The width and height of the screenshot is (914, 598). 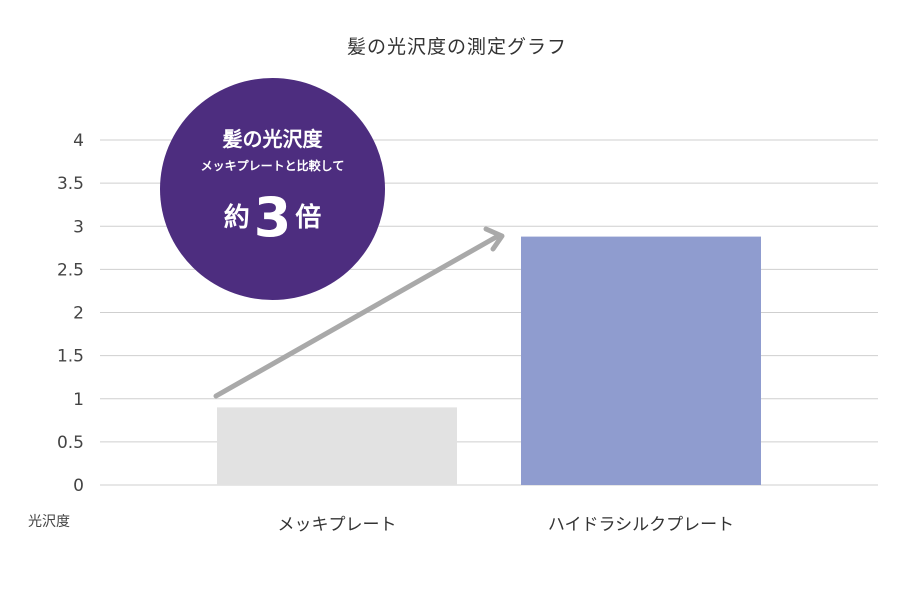 What do you see at coordinates (272, 139) in the screenshot?
I see `badge-line1: 髪の光沢度` at bounding box center [272, 139].